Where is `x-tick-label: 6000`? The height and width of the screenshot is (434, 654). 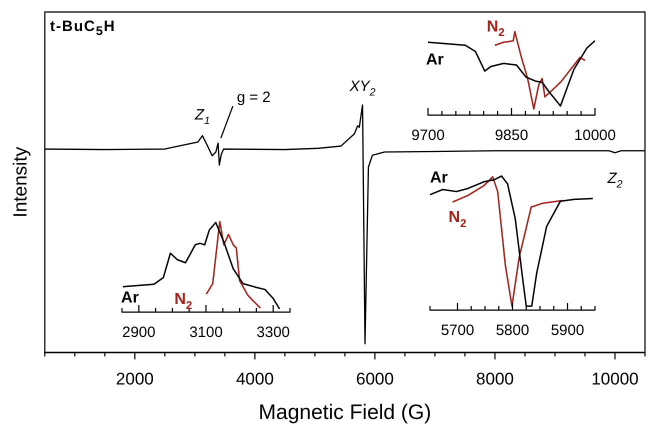
x-tick-label: 6000 is located at coordinates (375, 378).